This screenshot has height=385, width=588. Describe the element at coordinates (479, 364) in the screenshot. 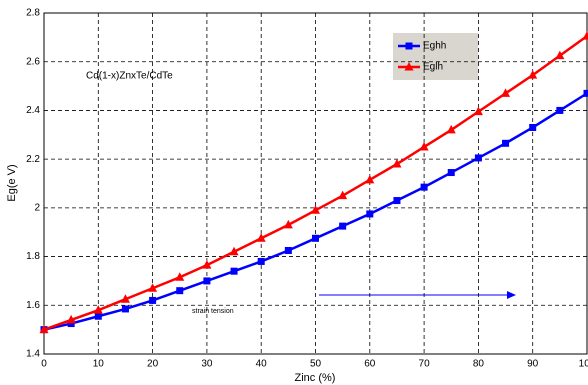

I see `x-tick-label: 80` at that location.